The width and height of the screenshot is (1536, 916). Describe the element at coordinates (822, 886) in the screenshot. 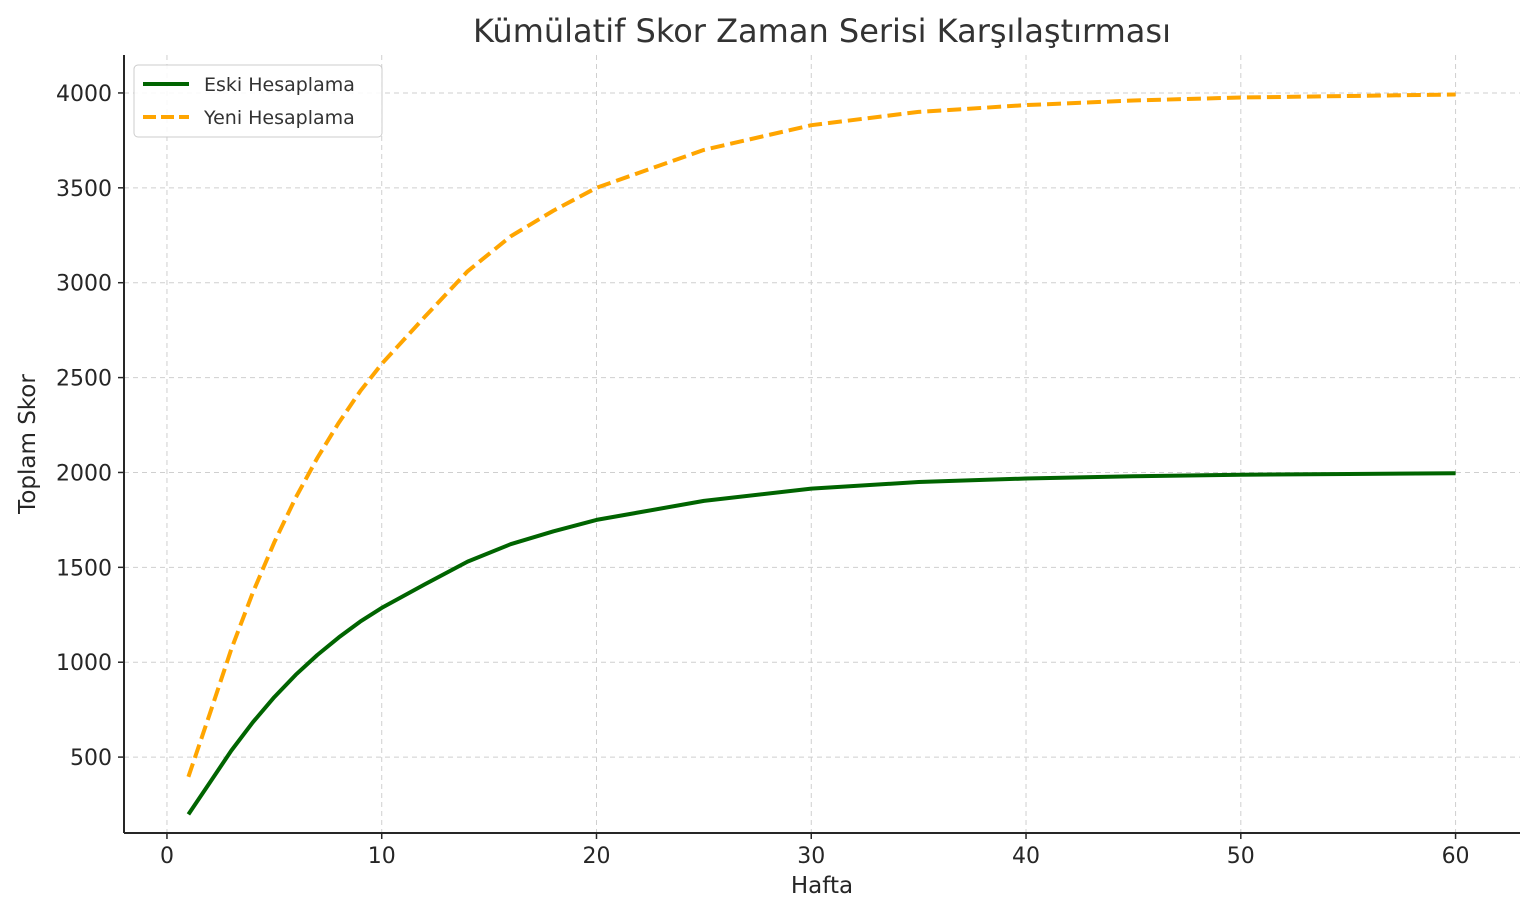

I see `x-axis-label: Hafta` at that location.